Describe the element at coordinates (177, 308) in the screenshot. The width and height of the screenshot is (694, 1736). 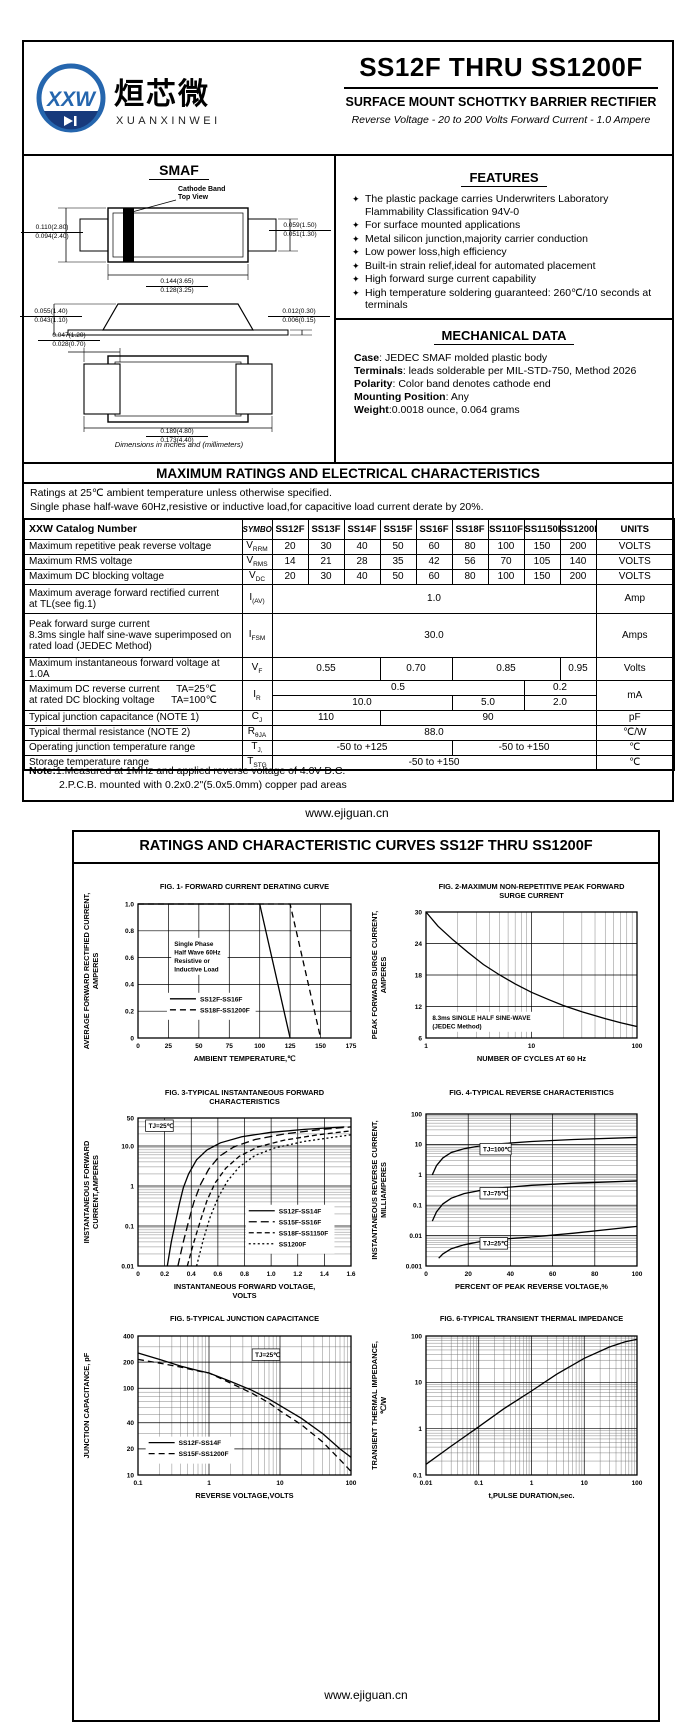
I see `package-outline-section: SMAF` at that location.